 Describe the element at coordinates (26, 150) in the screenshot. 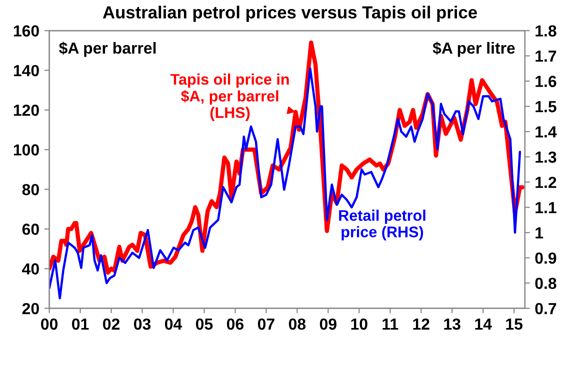

I see `y-tick-label: 100` at that location.